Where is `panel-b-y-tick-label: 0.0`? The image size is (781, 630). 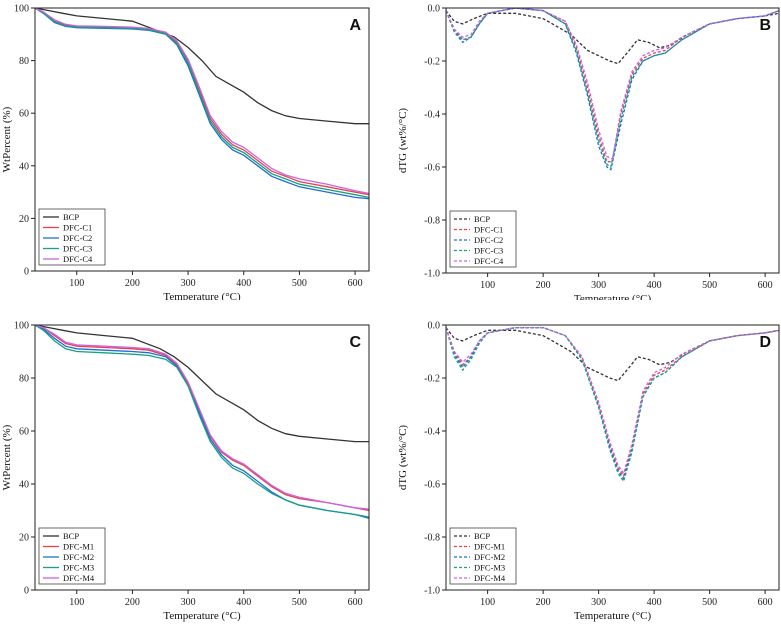
panel-b-y-tick-label: 0.0 is located at coordinates (434, 9).